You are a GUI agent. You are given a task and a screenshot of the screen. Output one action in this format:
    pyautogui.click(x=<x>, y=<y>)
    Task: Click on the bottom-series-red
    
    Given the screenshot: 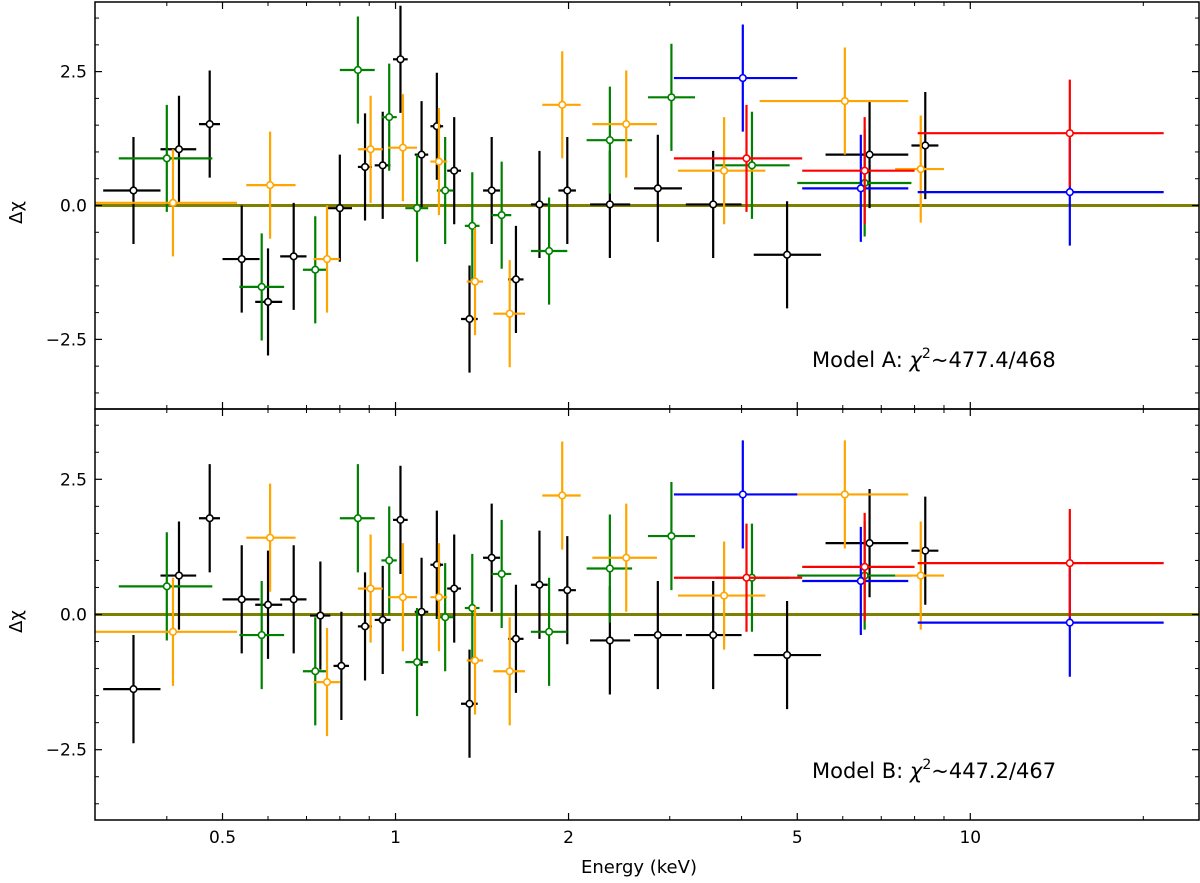 What is the action you would take?
    pyautogui.click(x=918, y=570)
    